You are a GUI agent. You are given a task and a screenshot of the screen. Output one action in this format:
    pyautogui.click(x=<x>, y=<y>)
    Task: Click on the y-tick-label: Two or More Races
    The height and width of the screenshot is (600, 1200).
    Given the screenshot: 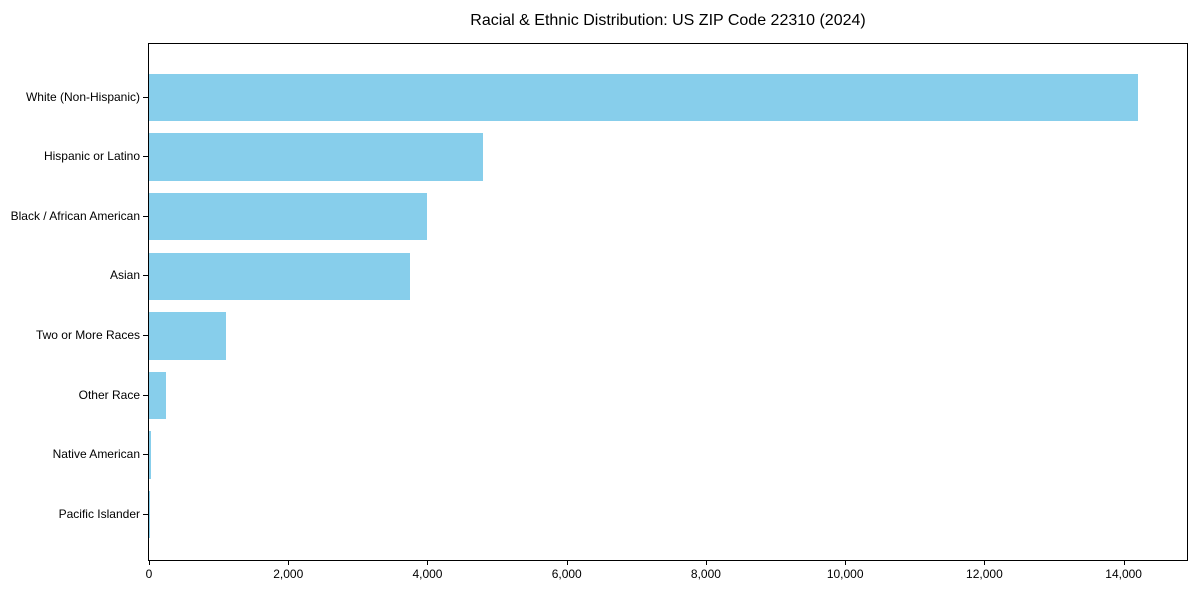 What is the action you would take?
    pyautogui.click(x=87, y=334)
    